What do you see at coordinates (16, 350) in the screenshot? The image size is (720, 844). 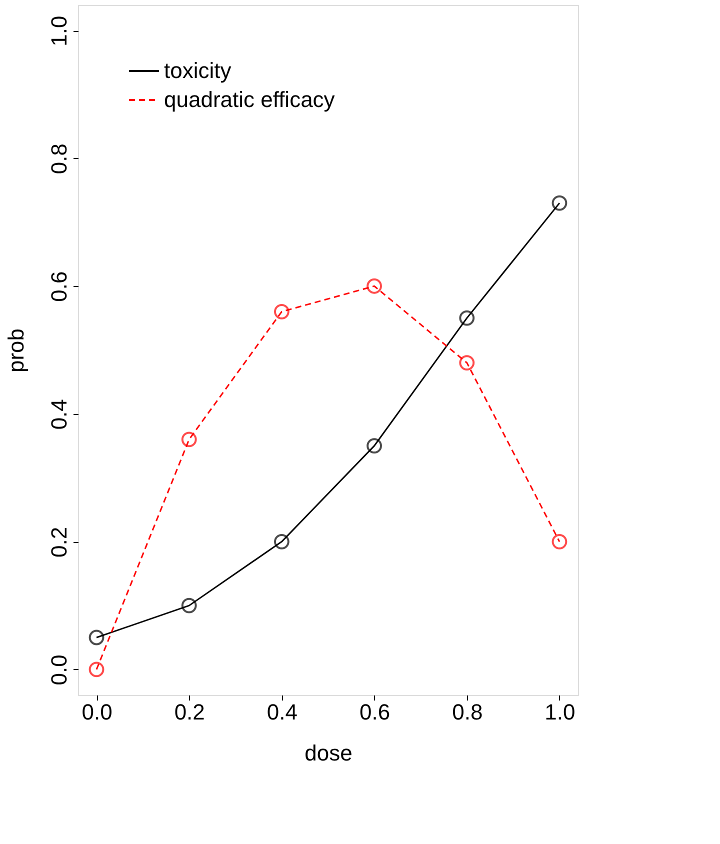 I see `y-axis-title: prob` at bounding box center [16, 350].